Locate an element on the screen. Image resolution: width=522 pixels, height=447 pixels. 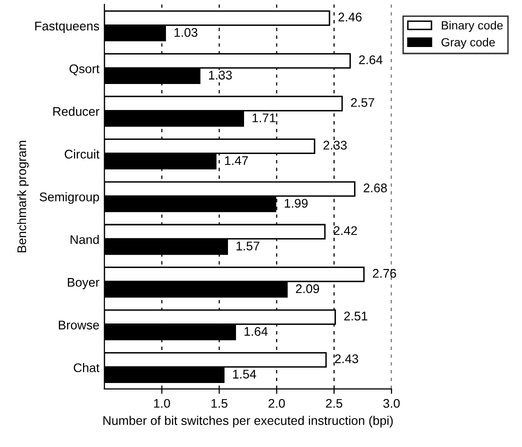
data-label: 1.47 is located at coordinates (236, 160).